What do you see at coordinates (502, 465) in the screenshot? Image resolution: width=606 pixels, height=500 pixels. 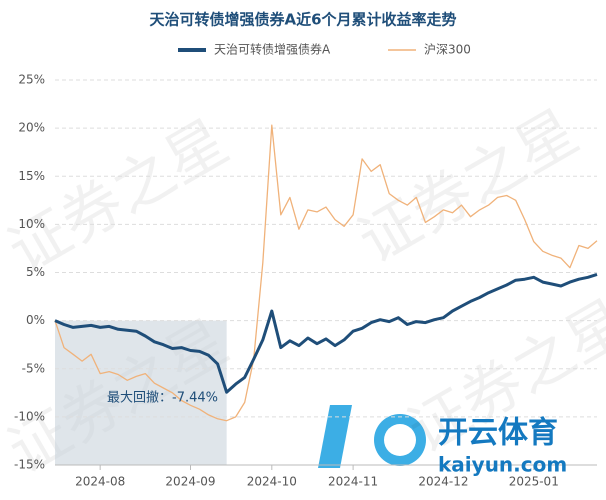 I see `logo-subtext: kaiyun.com` at bounding box center [502, 465].